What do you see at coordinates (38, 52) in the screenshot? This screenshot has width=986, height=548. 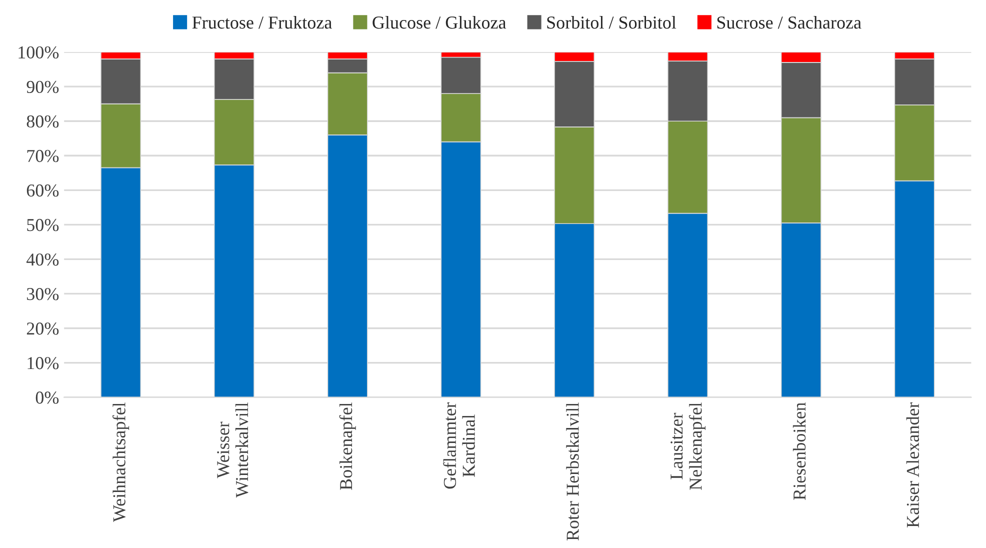 I see `y-tick-label: 100%` at bounding box center [38, 52].